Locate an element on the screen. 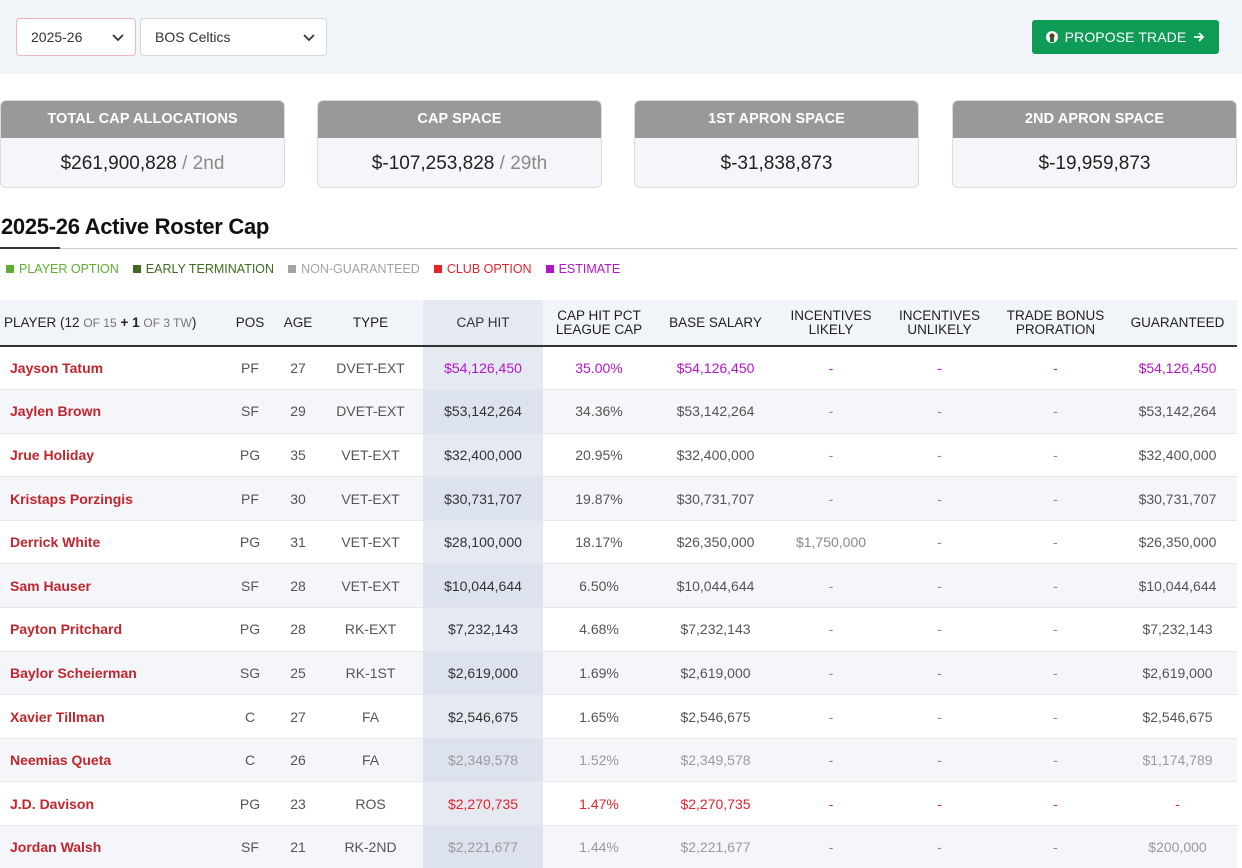 This screenshot has height=868, width=1242. cell-cap-hit-pct: 18.17% is located at coordinates (599, 542).